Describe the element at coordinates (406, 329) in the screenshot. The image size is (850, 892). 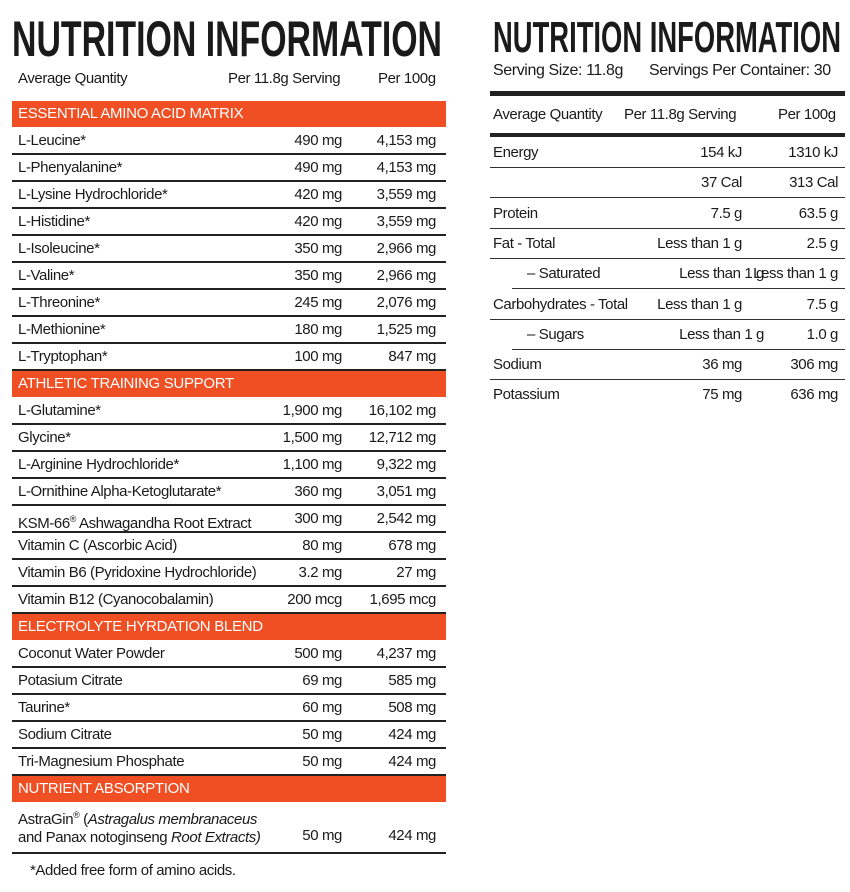
I see `per-100g-value: 1,525 mg` at that location.